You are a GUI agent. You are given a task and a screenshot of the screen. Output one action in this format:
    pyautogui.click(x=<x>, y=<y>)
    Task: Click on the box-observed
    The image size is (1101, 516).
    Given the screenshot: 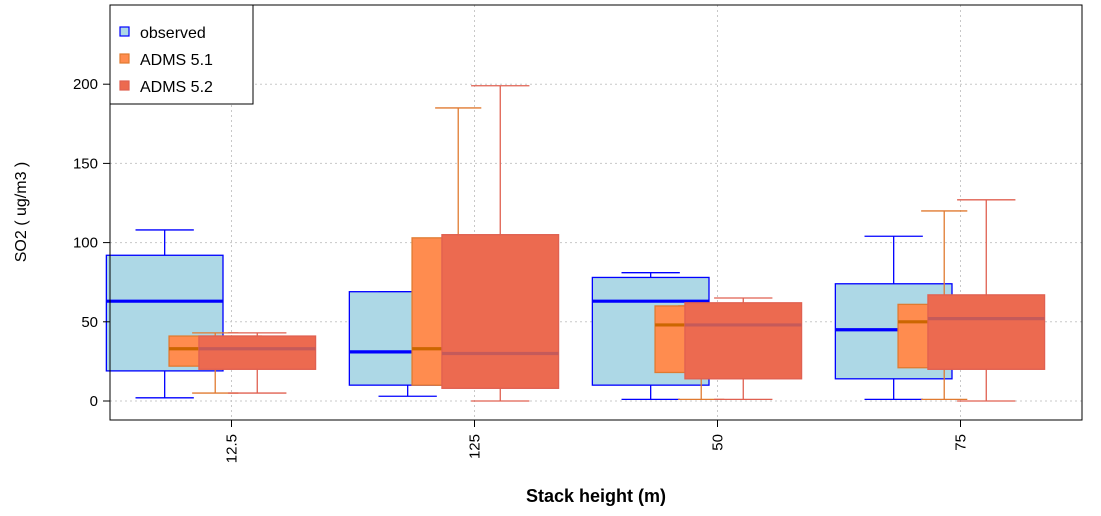 What is the action you would take?
    pyautogui.click(x=164, y=314)
    